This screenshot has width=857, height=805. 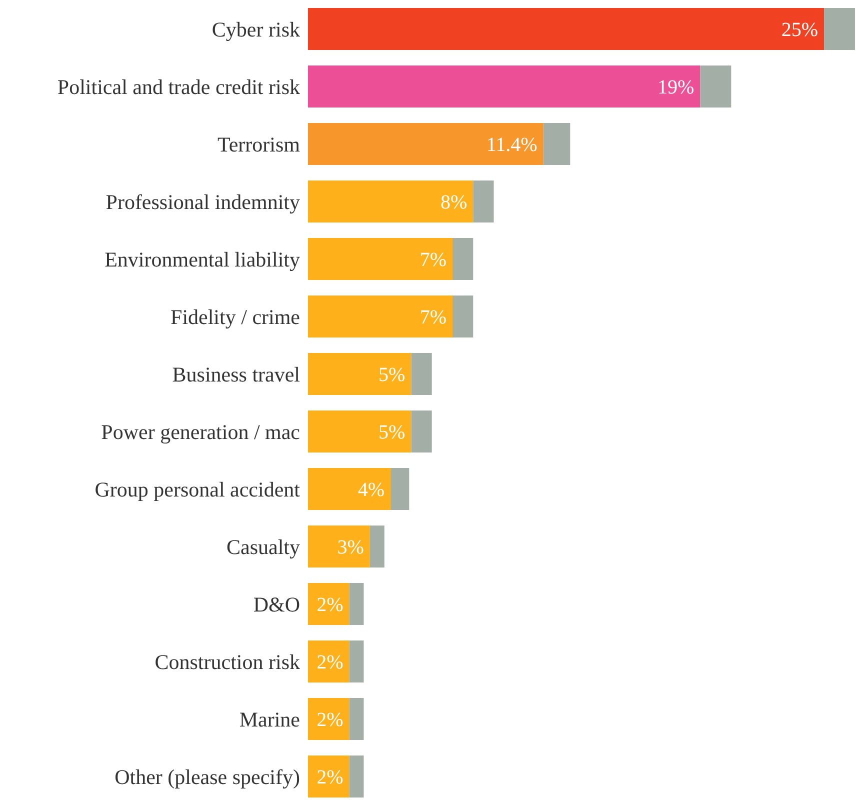 I want to click on data-label: 3%, so click(x=350, y=547).